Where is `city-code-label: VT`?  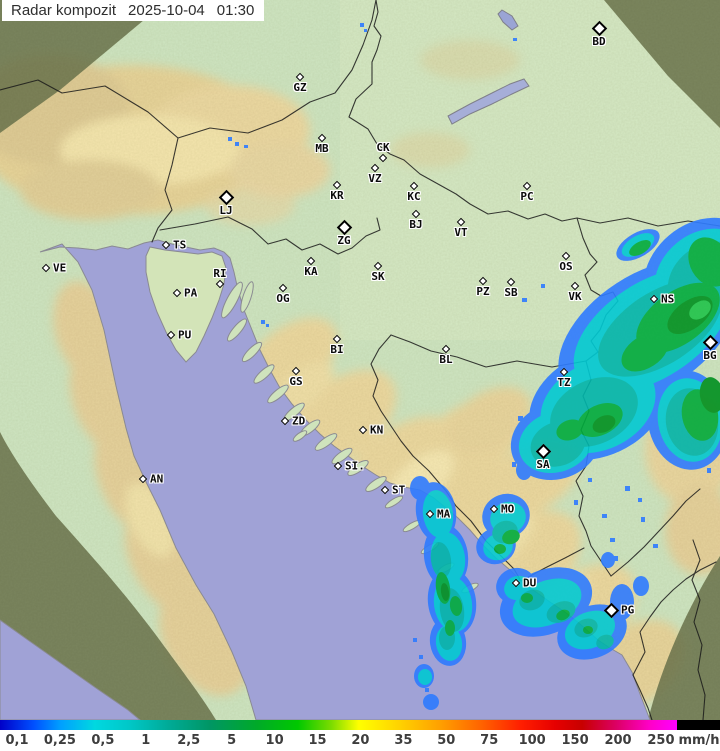
city-code-label: VT is located at coordinates (461, 232).